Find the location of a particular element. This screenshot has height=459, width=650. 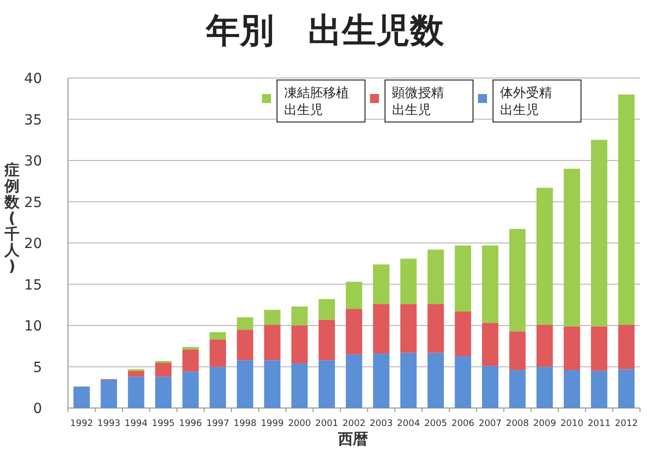

x-tick-label: 1996 is located at coordinates (190, 424).